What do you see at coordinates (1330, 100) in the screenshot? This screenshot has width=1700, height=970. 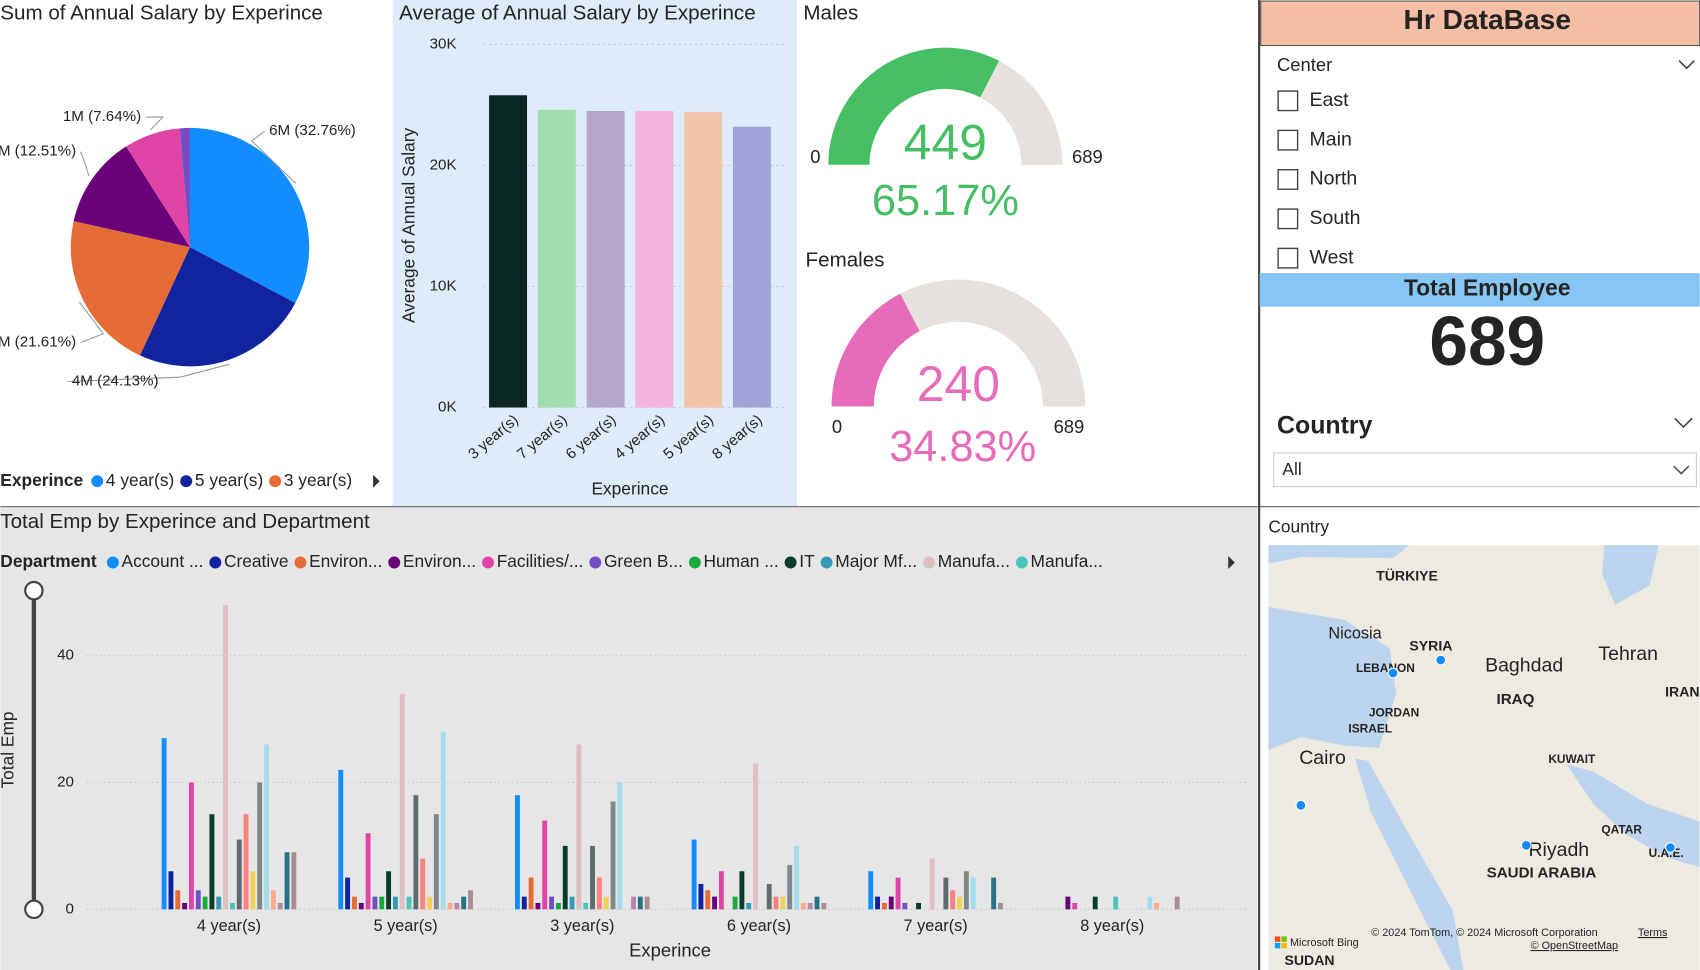 I see `slicer-option: East` at bounding box center [1330, 100].